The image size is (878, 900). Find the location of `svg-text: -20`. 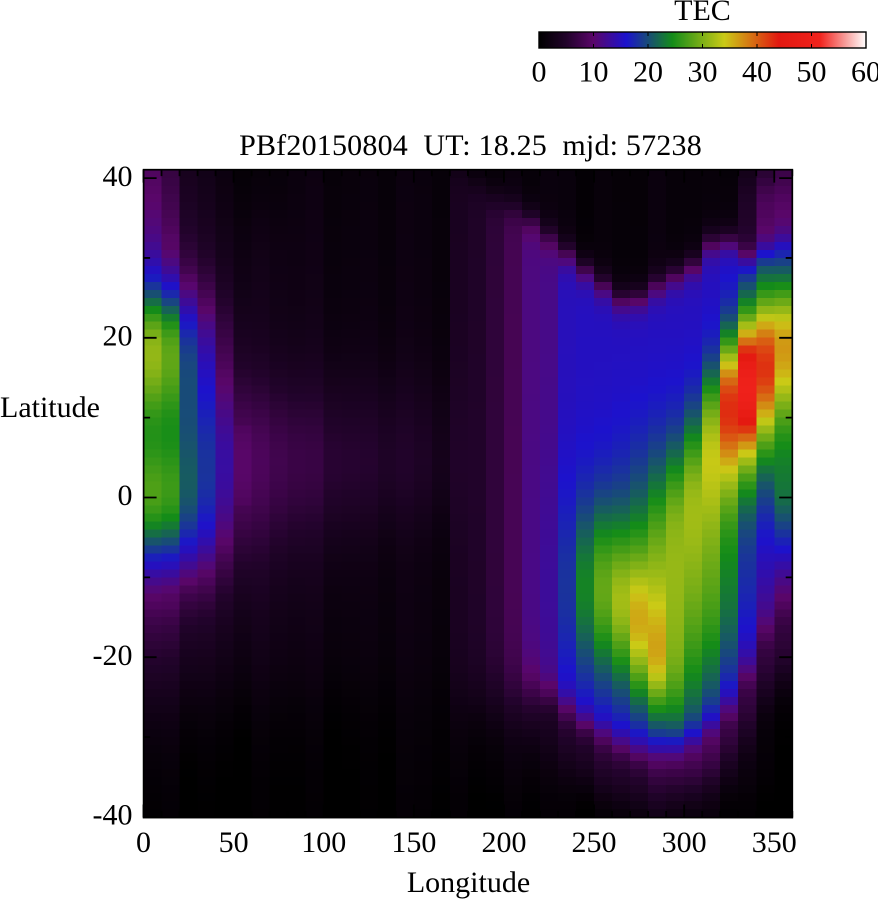

svg-text: -20 is located at coordinates (113, 655).